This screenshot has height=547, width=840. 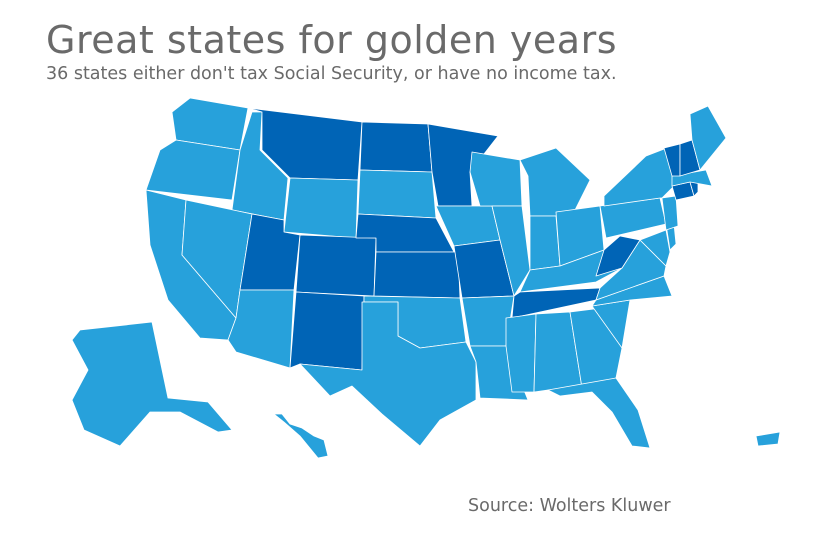 I want to click on state-md, so click(x=655, y=248).